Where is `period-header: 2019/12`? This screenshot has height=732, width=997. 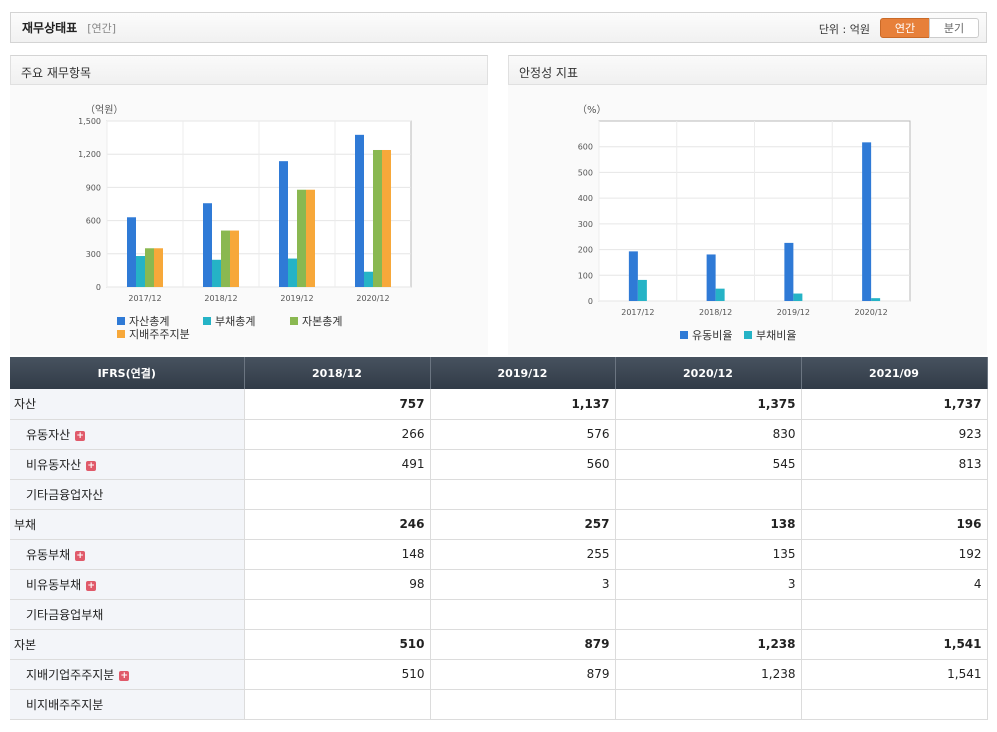 period-header: 2019/12 is located at coordinates (523, 373).